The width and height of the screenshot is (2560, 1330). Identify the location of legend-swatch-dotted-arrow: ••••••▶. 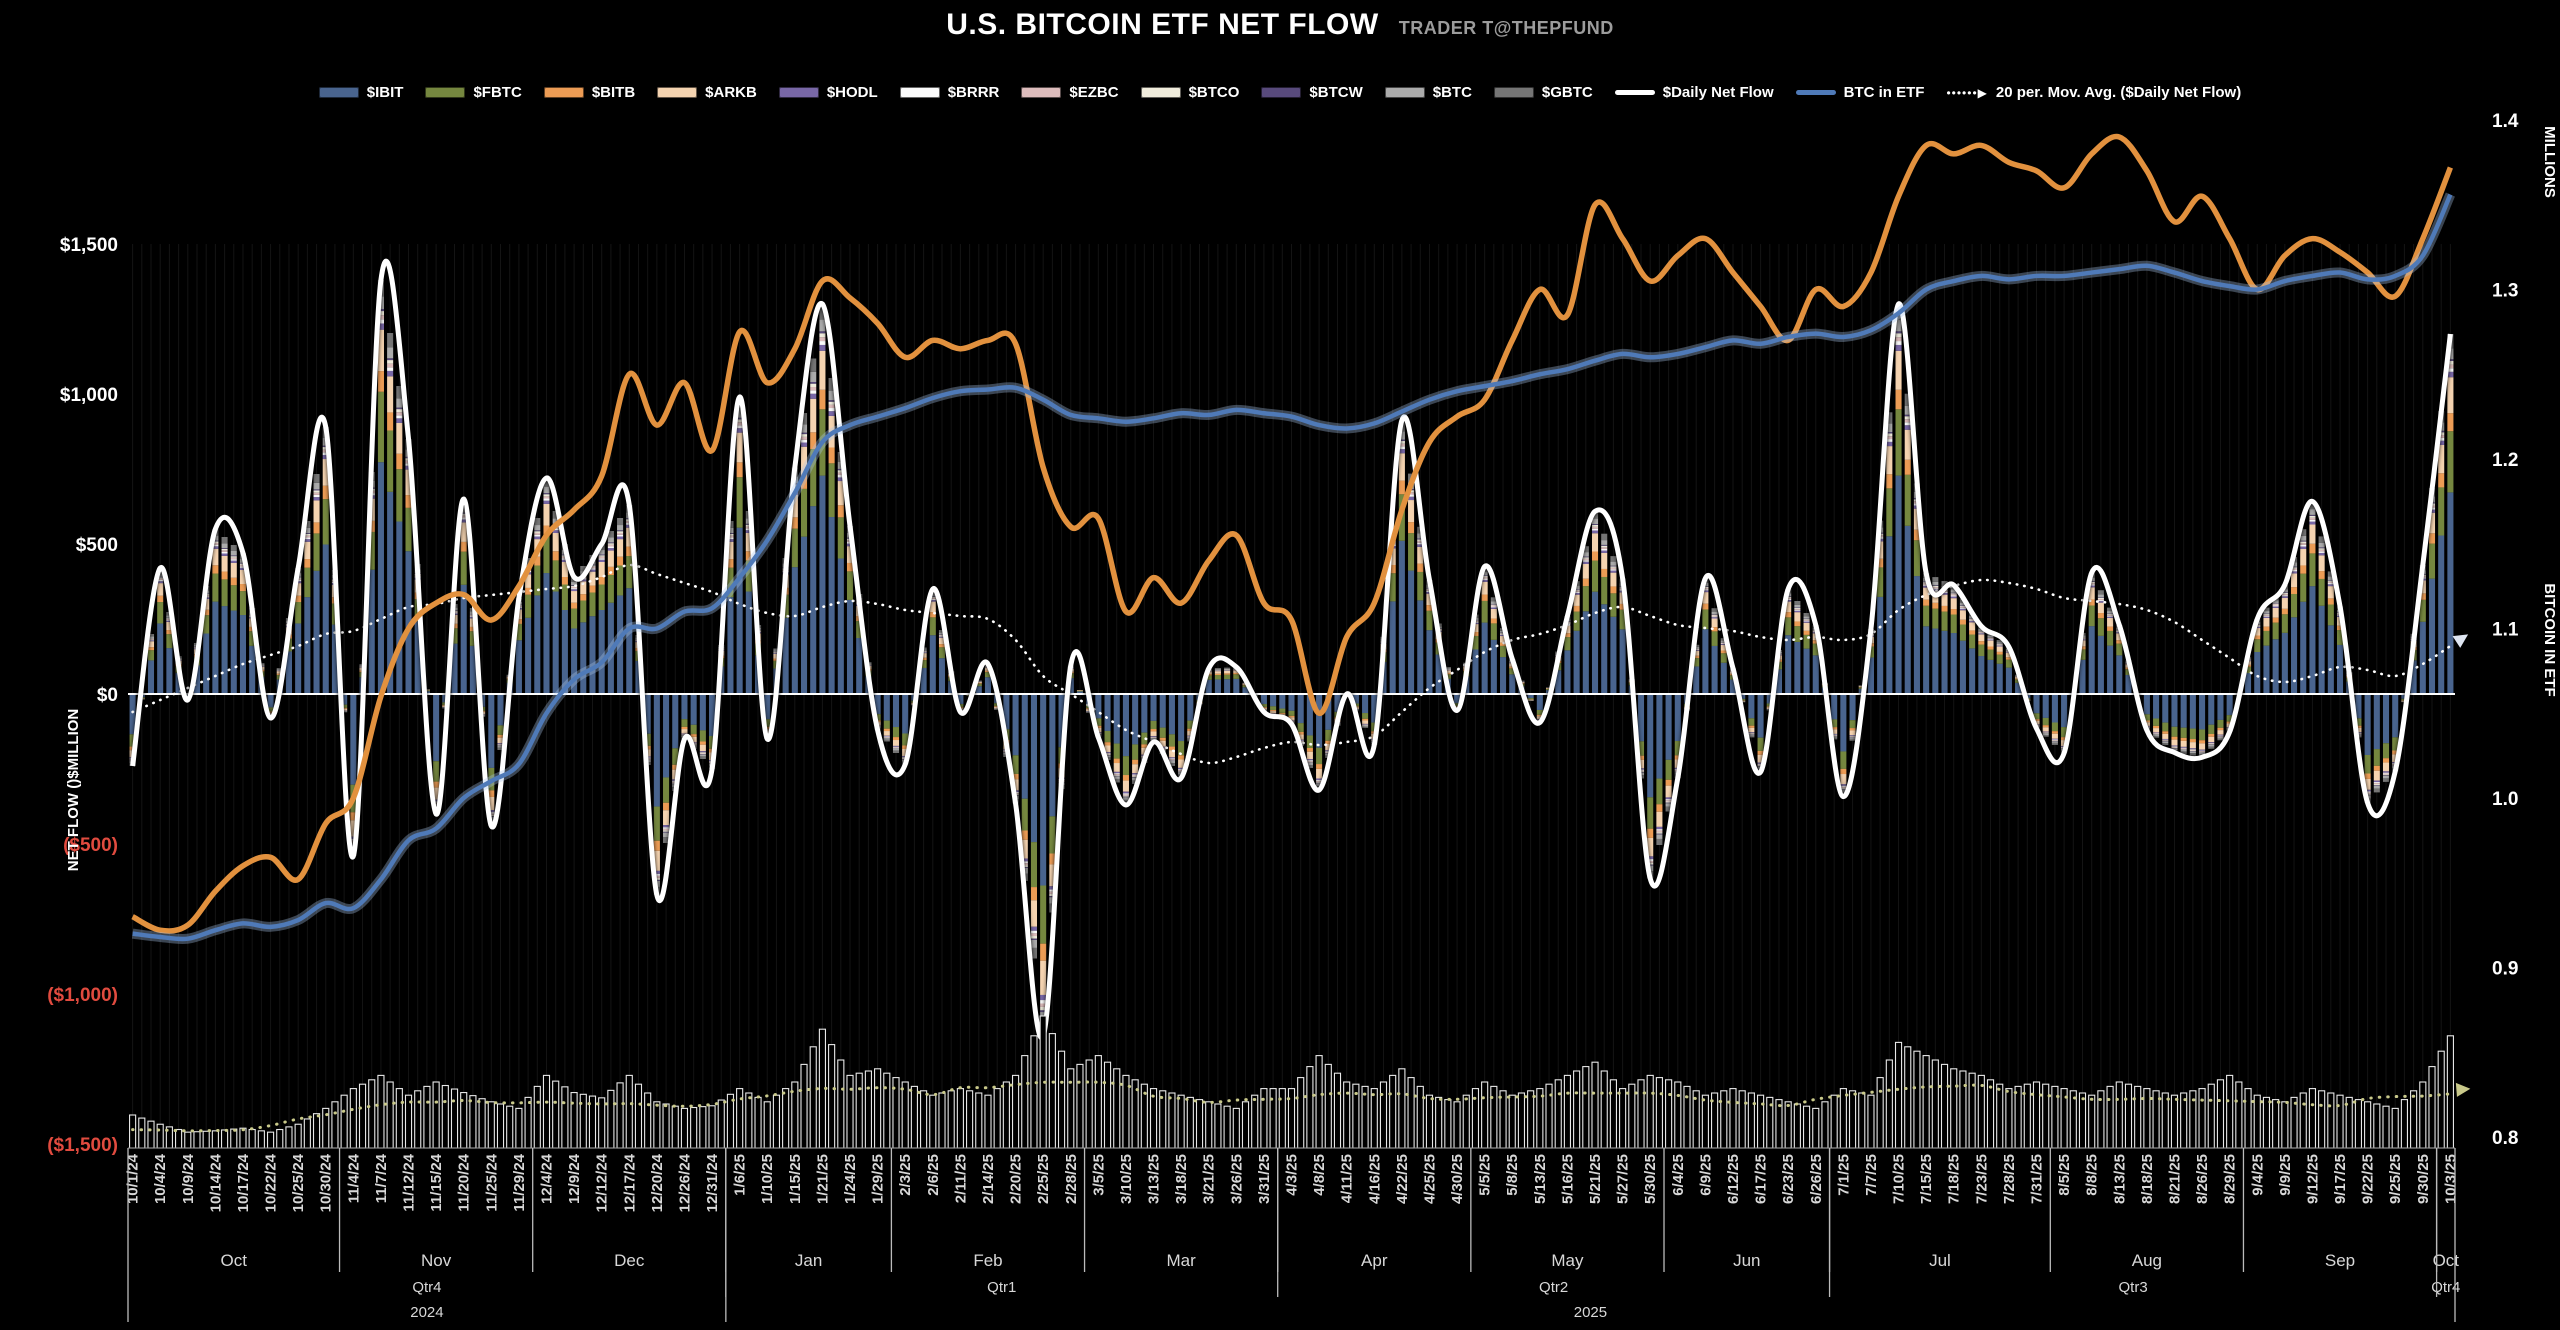
(1967, 92).